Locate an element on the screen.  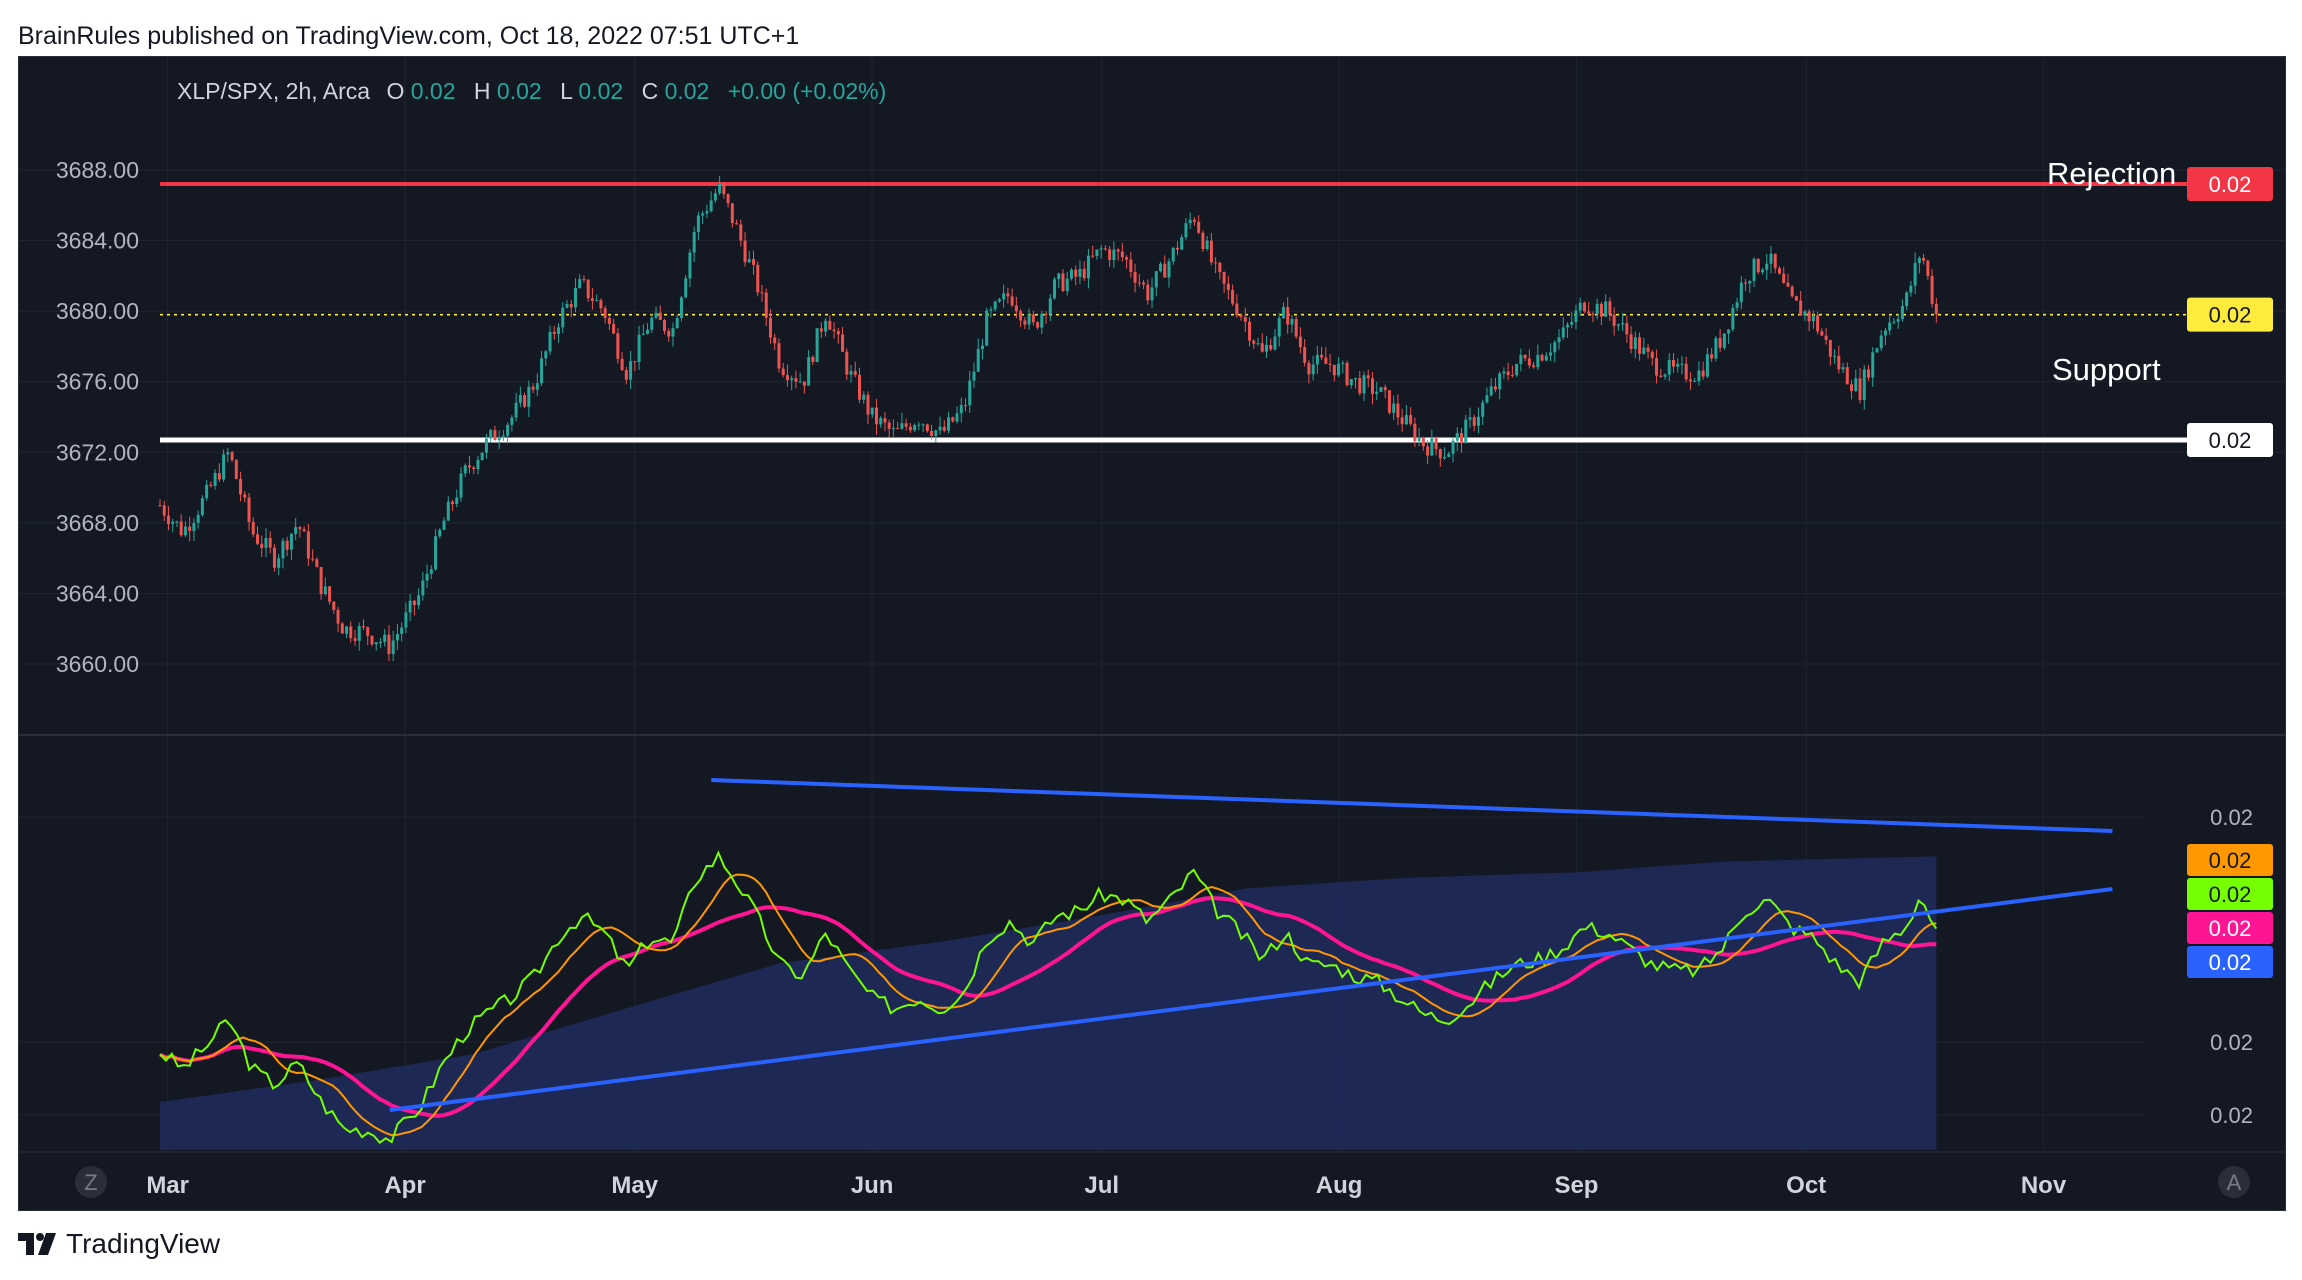
footer: TradingView is located at coordinates (119, 1244).